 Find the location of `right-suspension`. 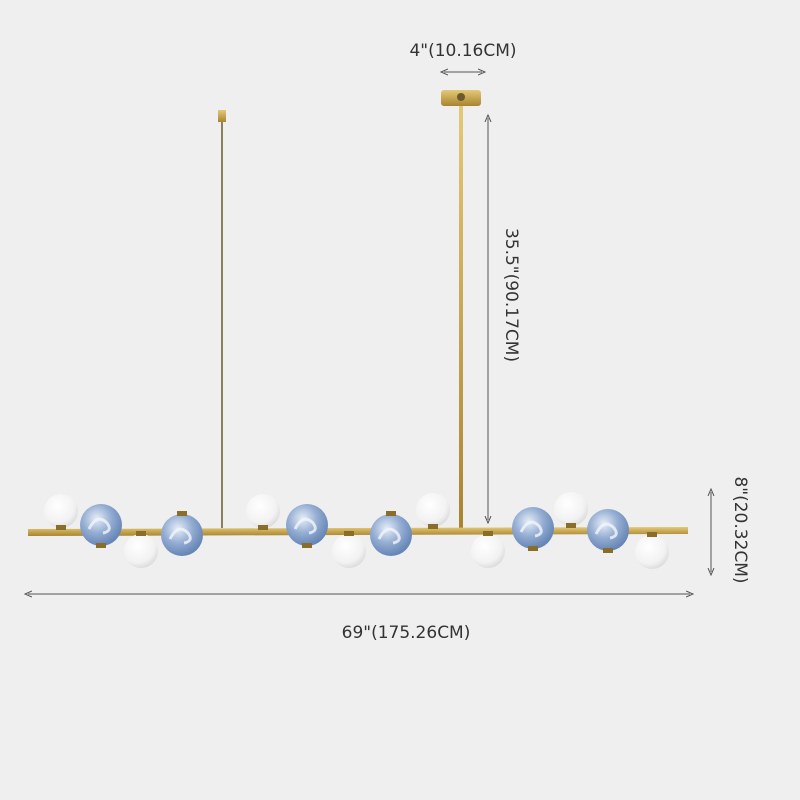

right-suspension is located at coordinates (461, 309).